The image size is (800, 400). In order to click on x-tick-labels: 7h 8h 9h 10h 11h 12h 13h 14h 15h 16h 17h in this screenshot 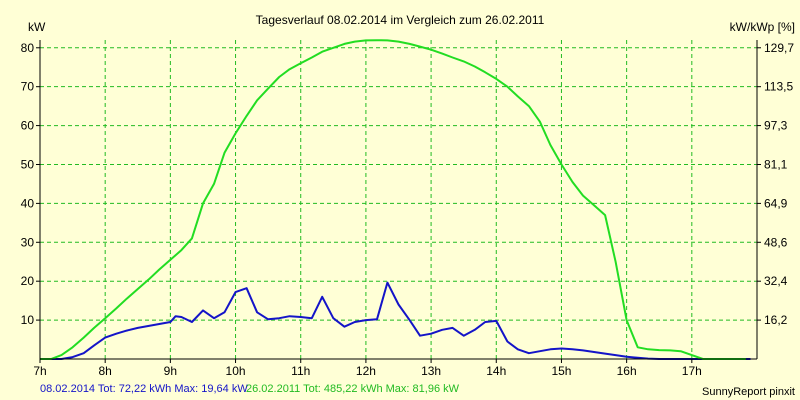, I will do `click(367, 371)`.